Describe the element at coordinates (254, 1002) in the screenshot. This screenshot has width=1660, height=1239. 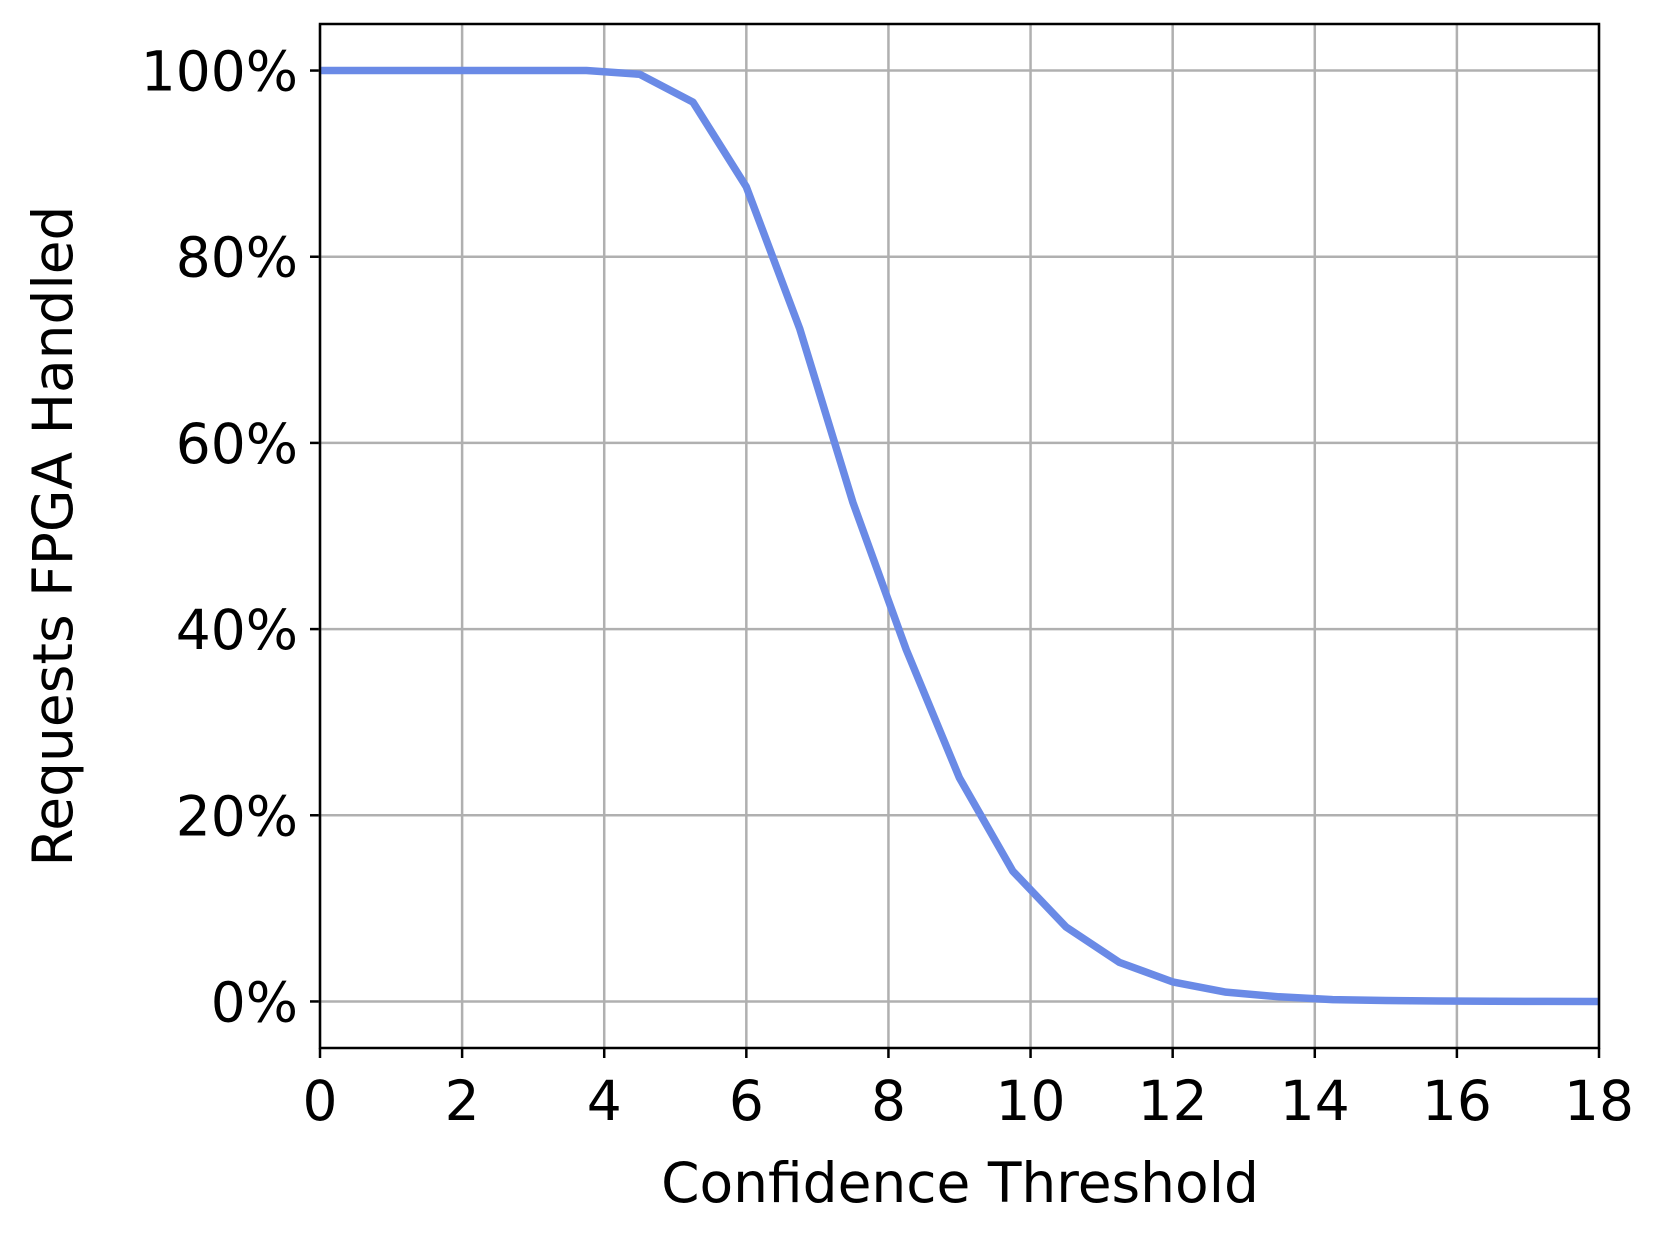
I see `y-tick-label: 0%` at that location.